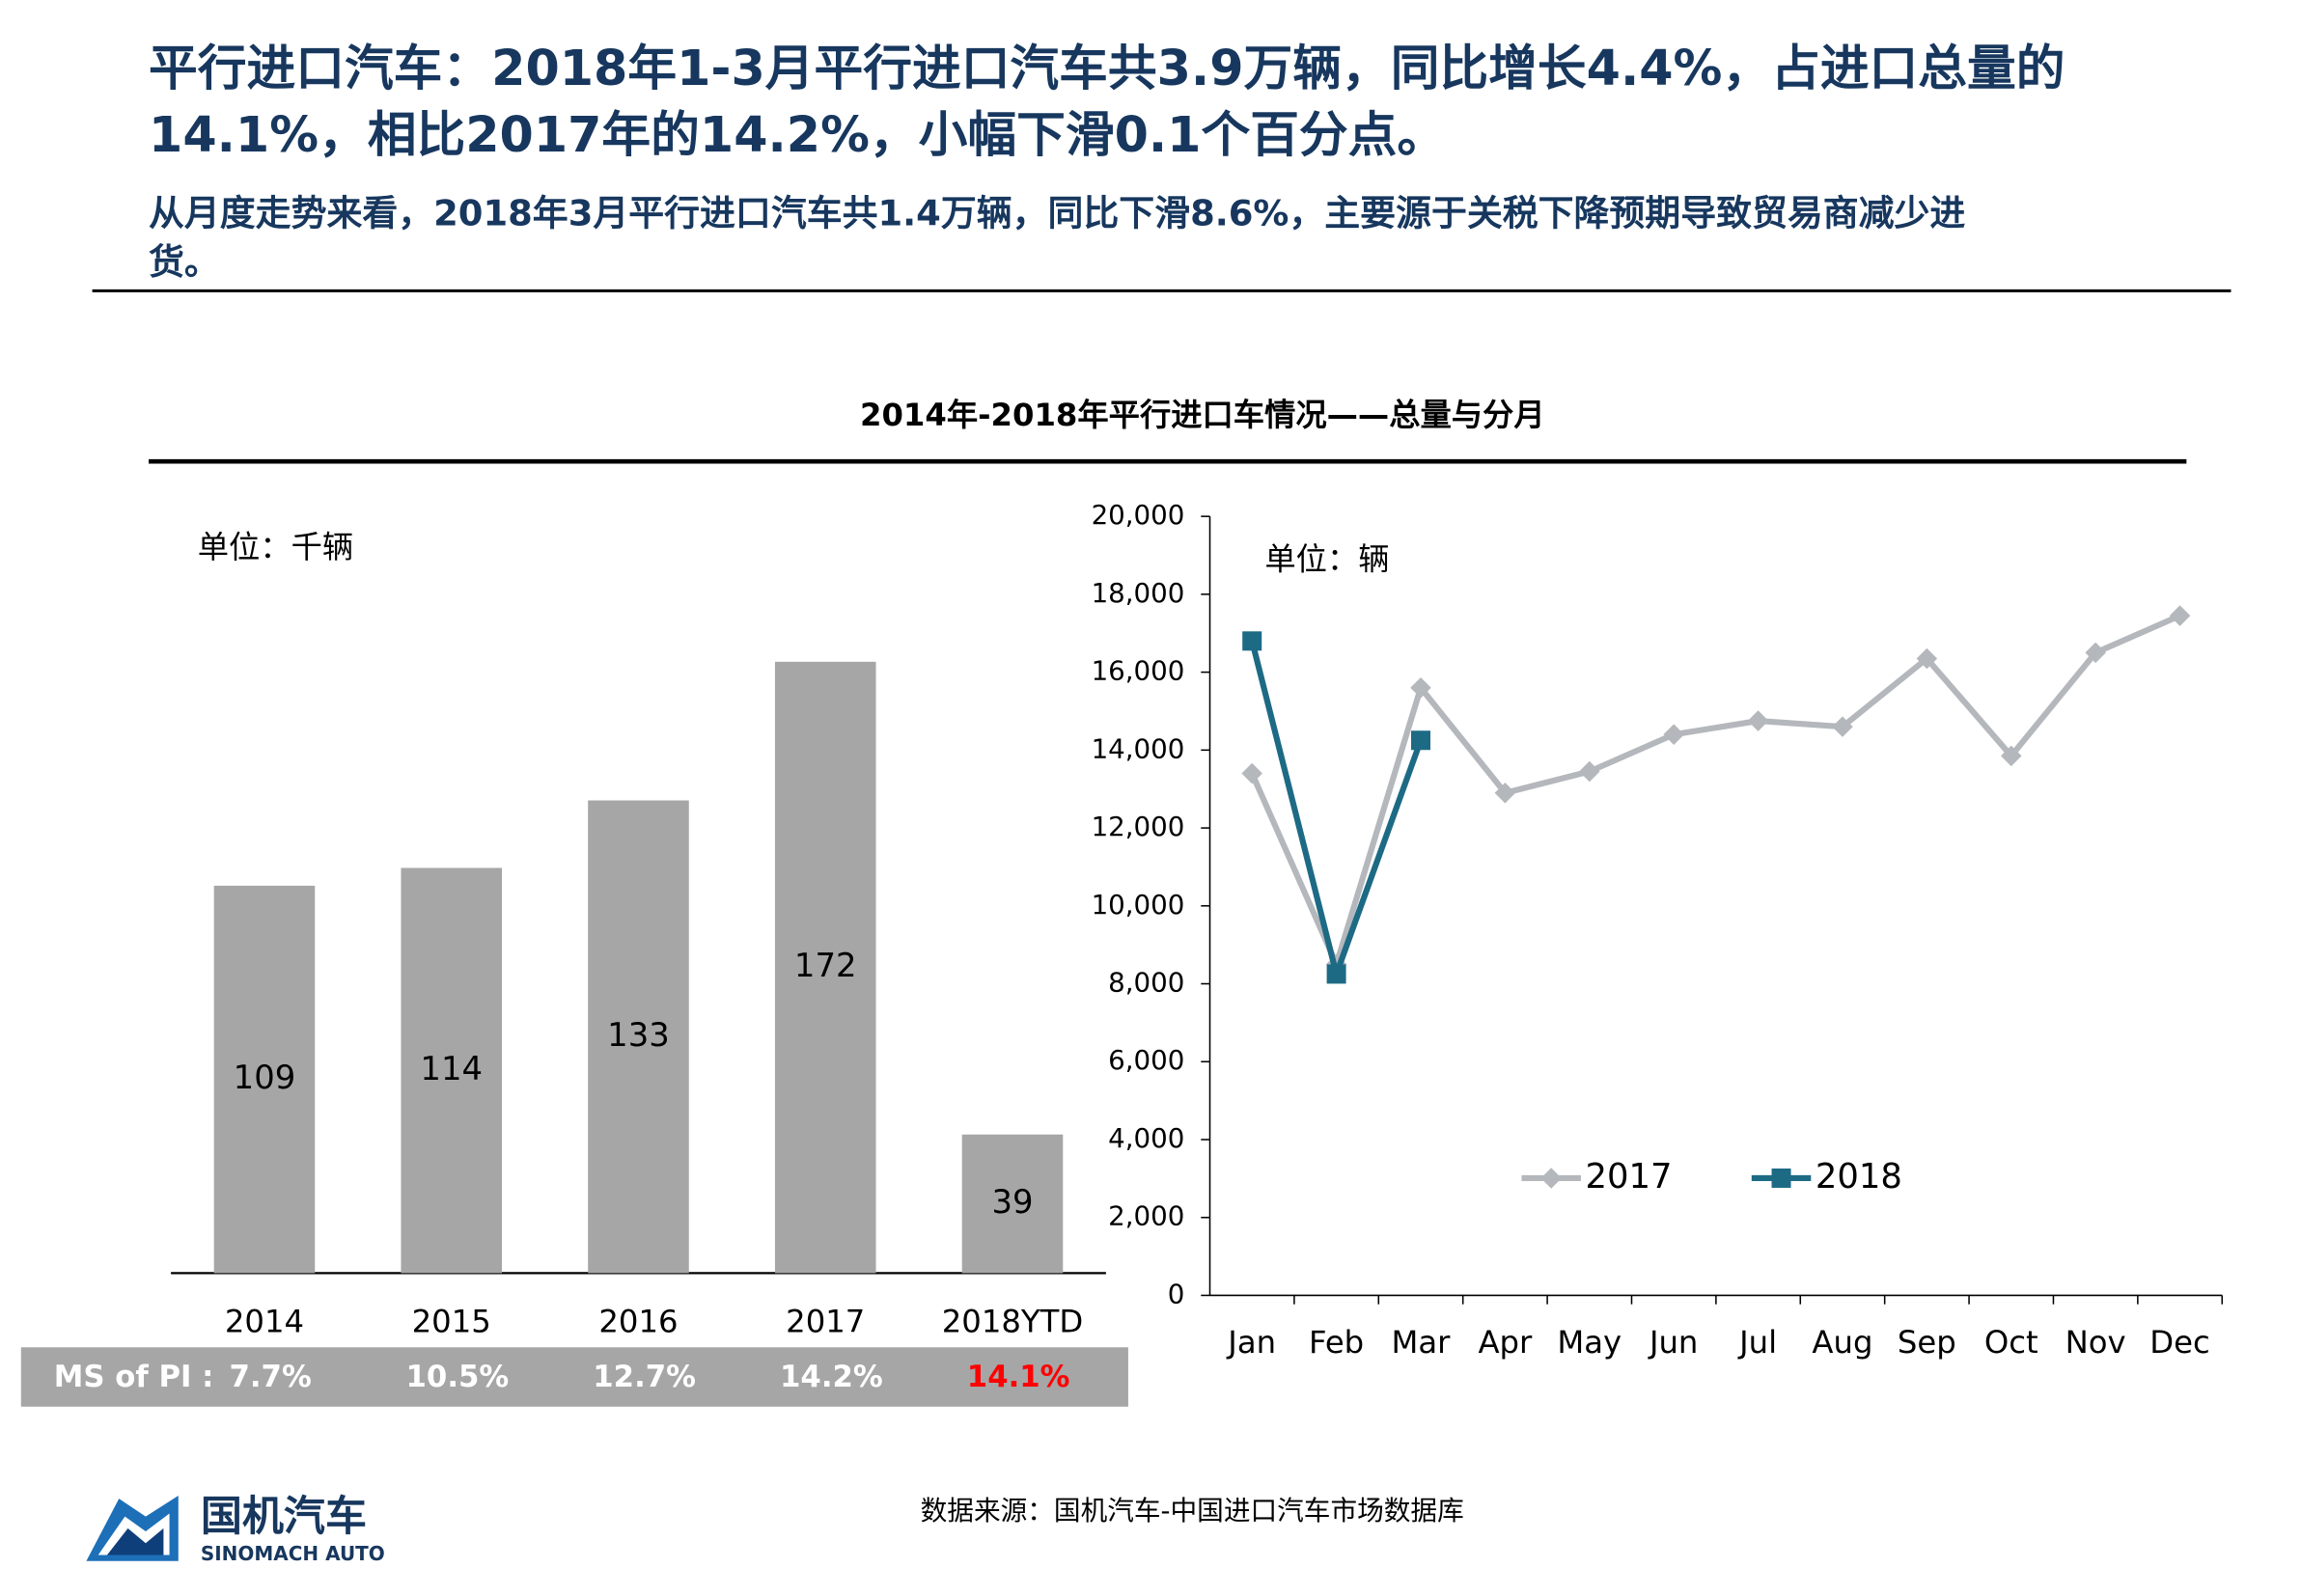 This screenshot has width=2301, height=1596. Describe the element at coordinates (132, 1529) in the screenshot. I see `logo-icon` at that location.